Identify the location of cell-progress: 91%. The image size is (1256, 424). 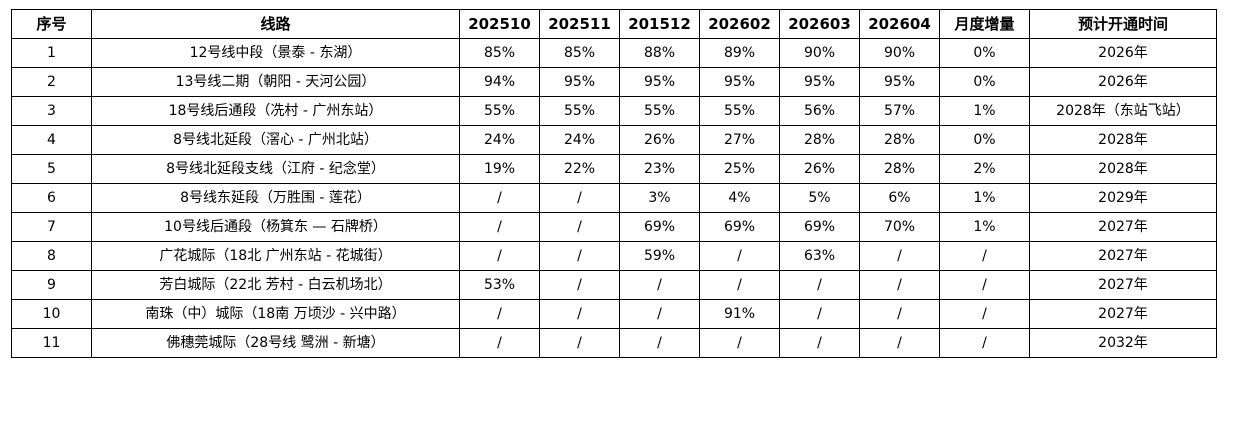
(739, 314).